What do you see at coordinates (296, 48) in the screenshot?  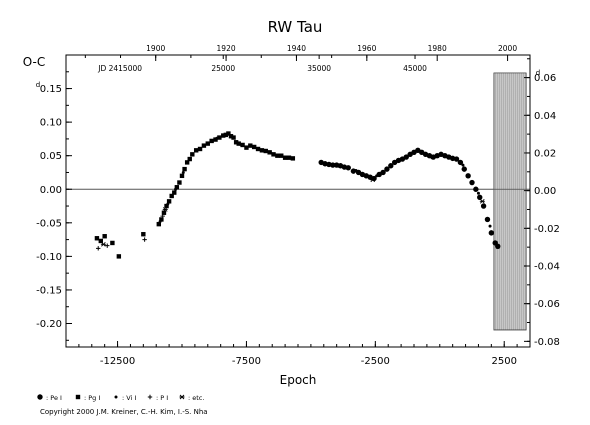 I see `top-year-label: 1940` at bounding box center [296, 48].